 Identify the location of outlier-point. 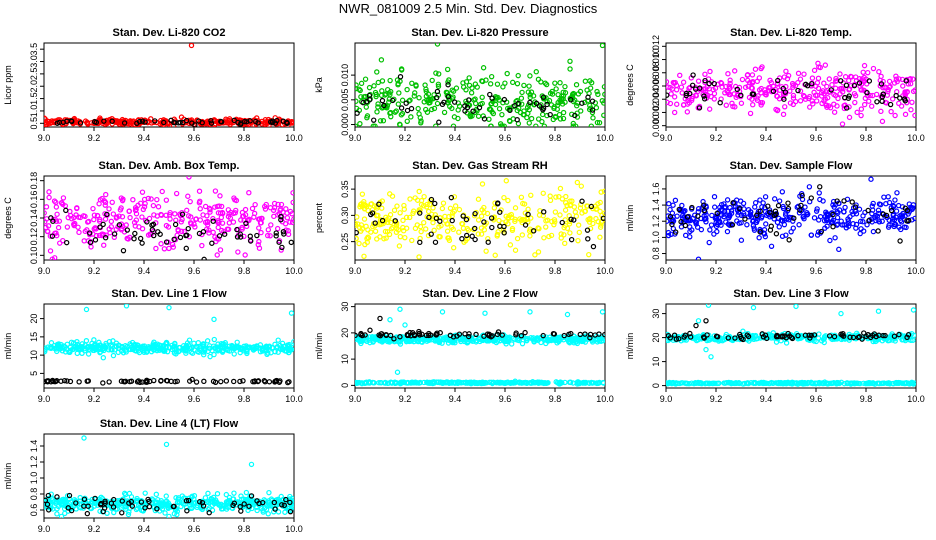
(698, 258).